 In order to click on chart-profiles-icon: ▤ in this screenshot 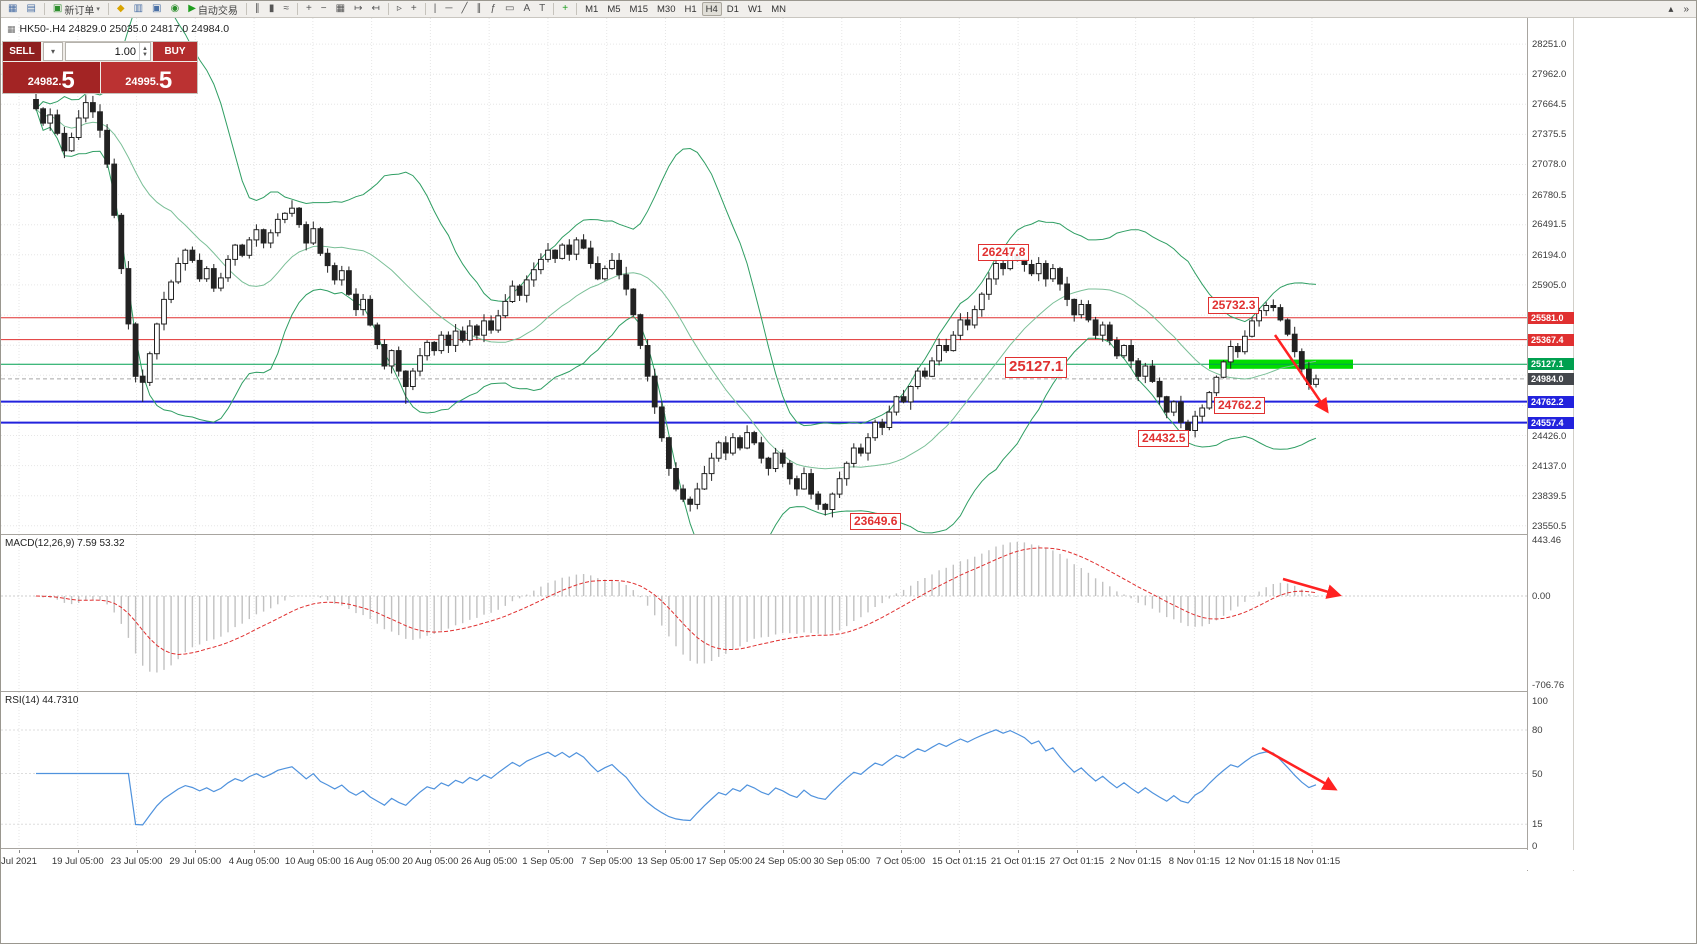, I will do `click(31, 8)`.